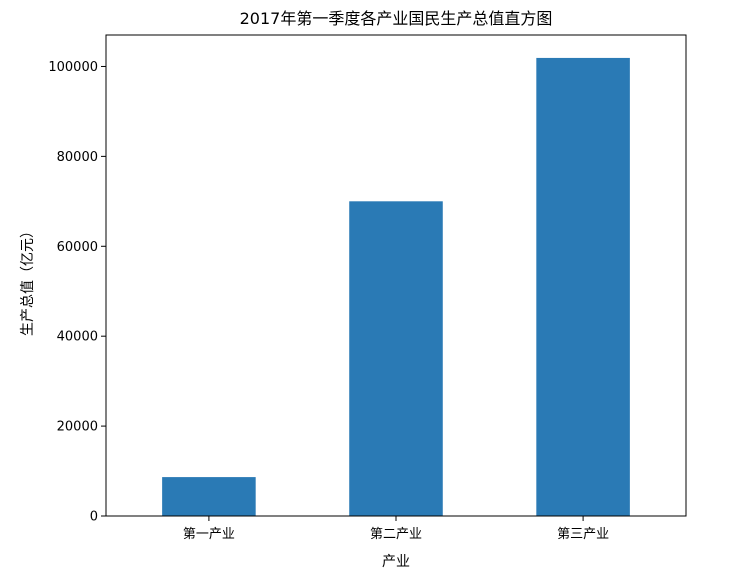 The height and width of the screenshot is (578, 750). I want to click on y-tick-label: 20000, so click(77, 427).